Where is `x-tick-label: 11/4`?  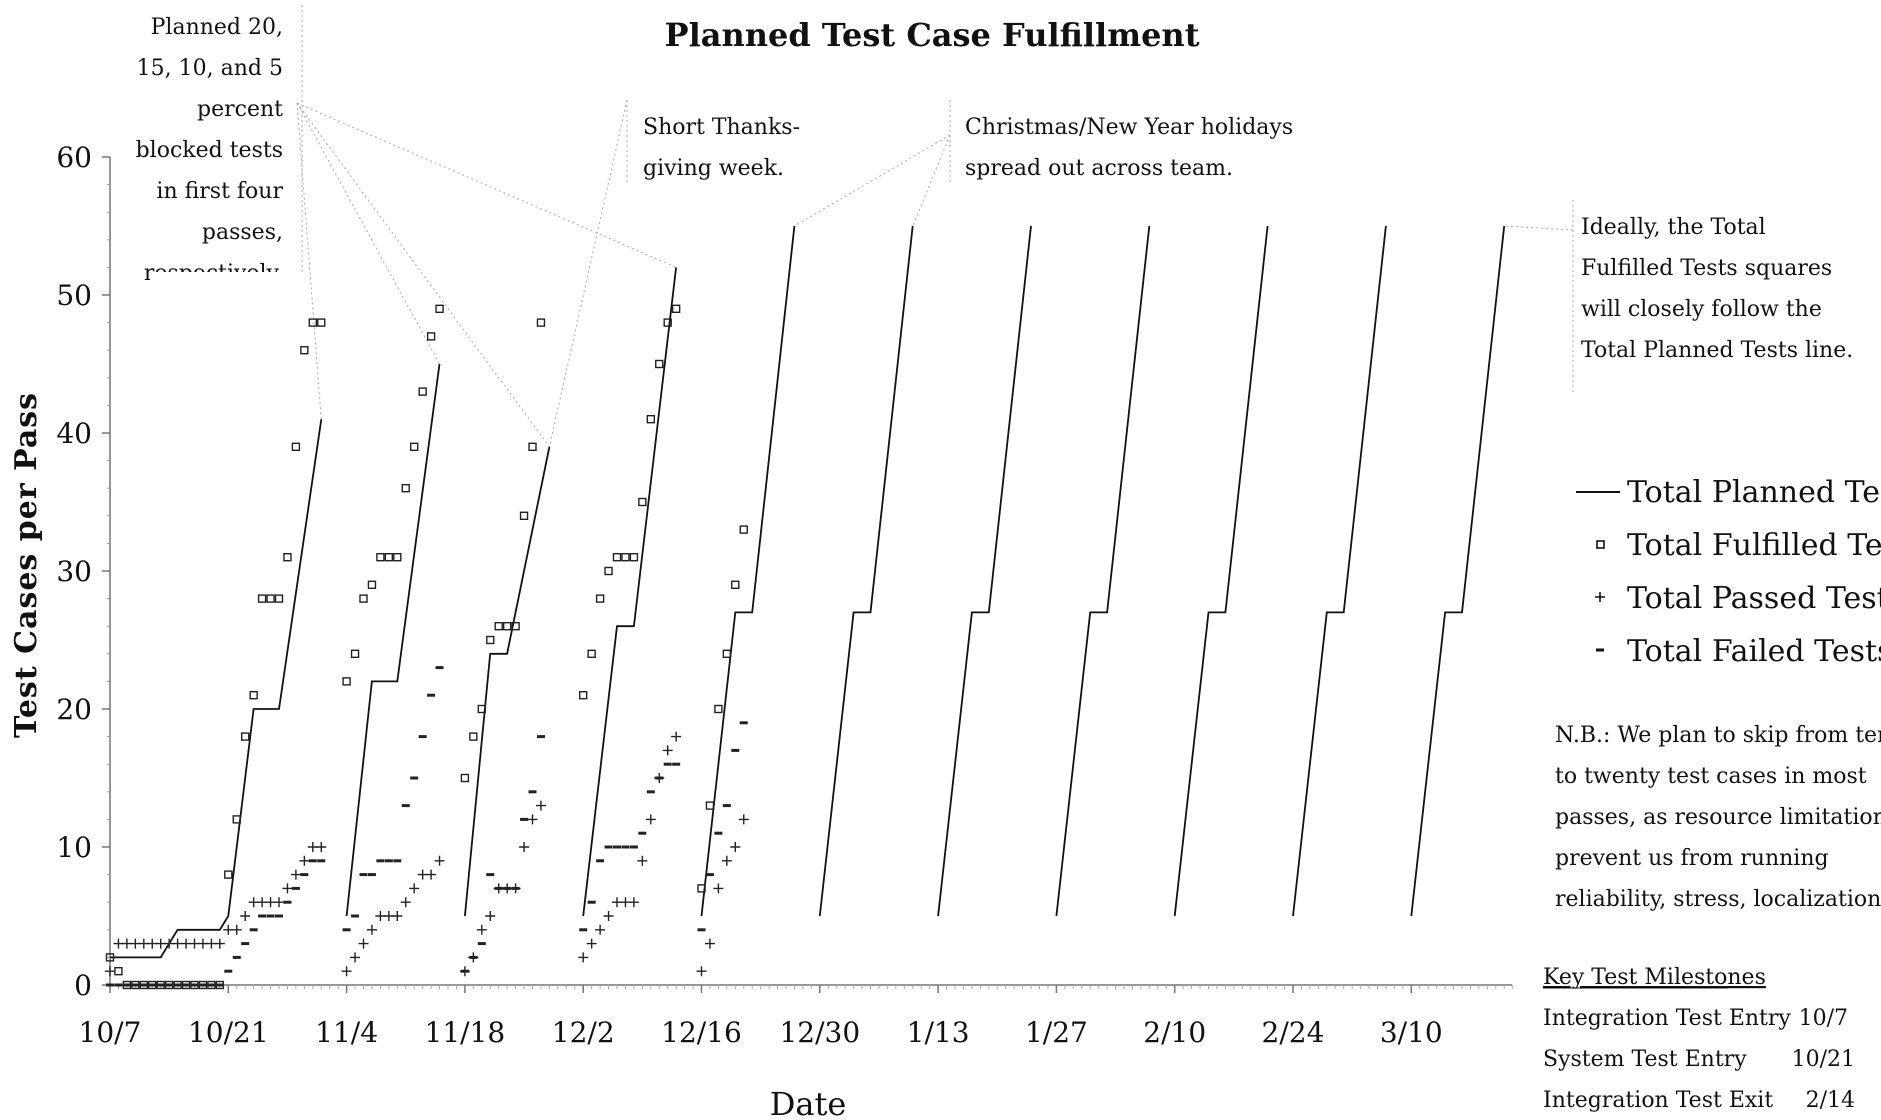 x-tick-label: 11/4 is located at coordinates (346, 1032).